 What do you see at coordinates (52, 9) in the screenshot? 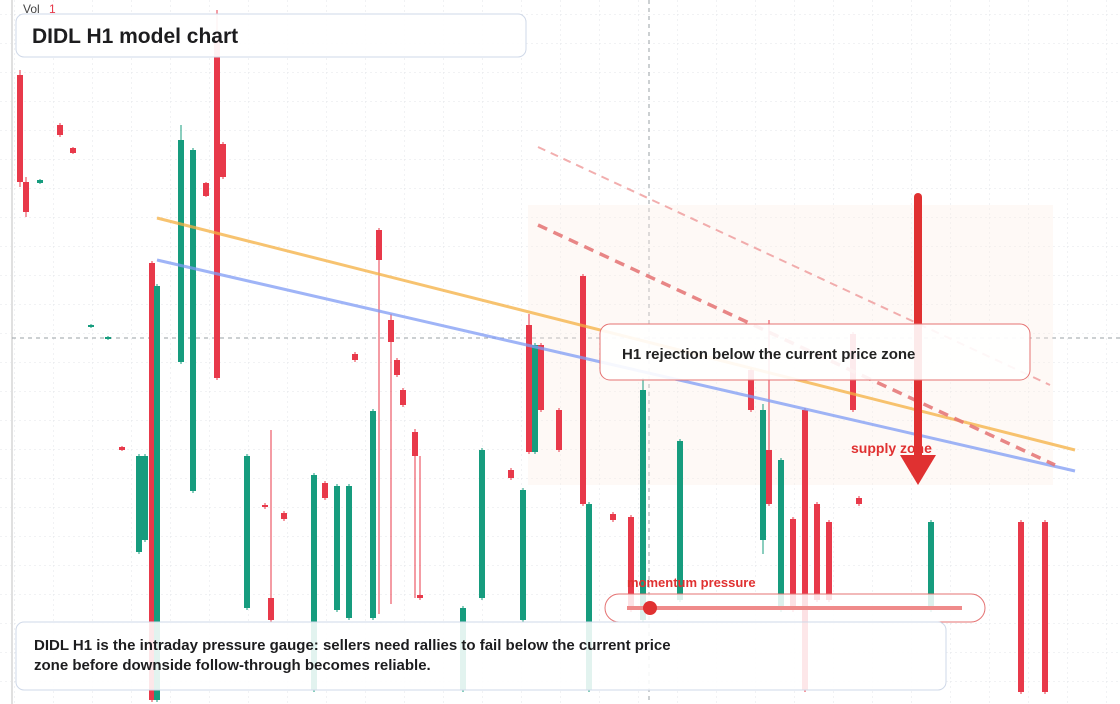
I see `vol-value: 1` at bounding box center [52, 9].